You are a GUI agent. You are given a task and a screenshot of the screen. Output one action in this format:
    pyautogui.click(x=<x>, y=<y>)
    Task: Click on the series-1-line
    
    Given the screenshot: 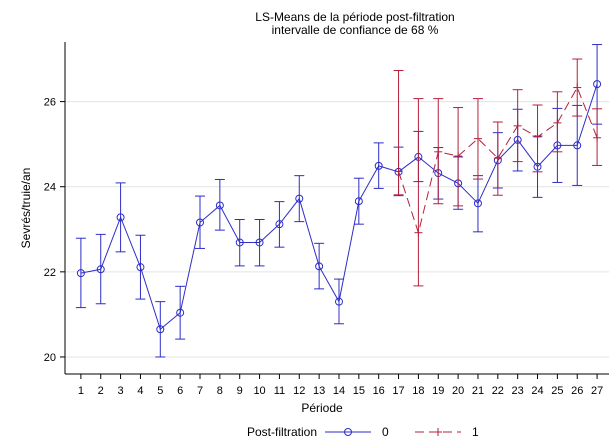 What is the action you would take?
    pyautogui.click(x=498, y=160)
    